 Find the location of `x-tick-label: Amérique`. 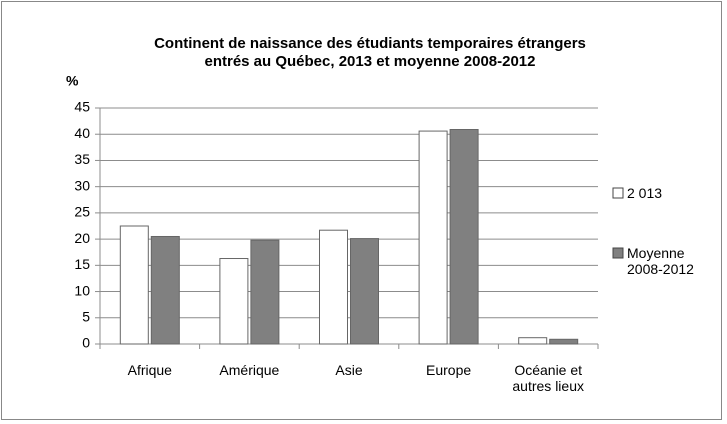

x-tick-label: Amérique is located at coordinates (249, 370).